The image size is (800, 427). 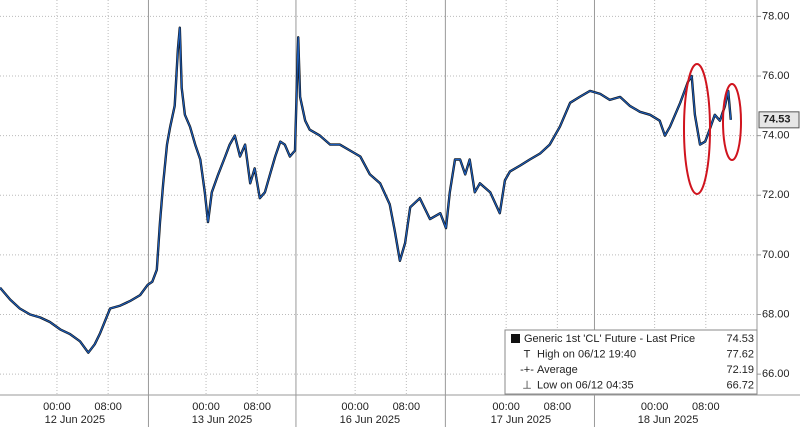 What do you see at coordinates (776, 76) in the screenshot?
I see `y-tick-label: 76.00` at bounding box center [776, 76].